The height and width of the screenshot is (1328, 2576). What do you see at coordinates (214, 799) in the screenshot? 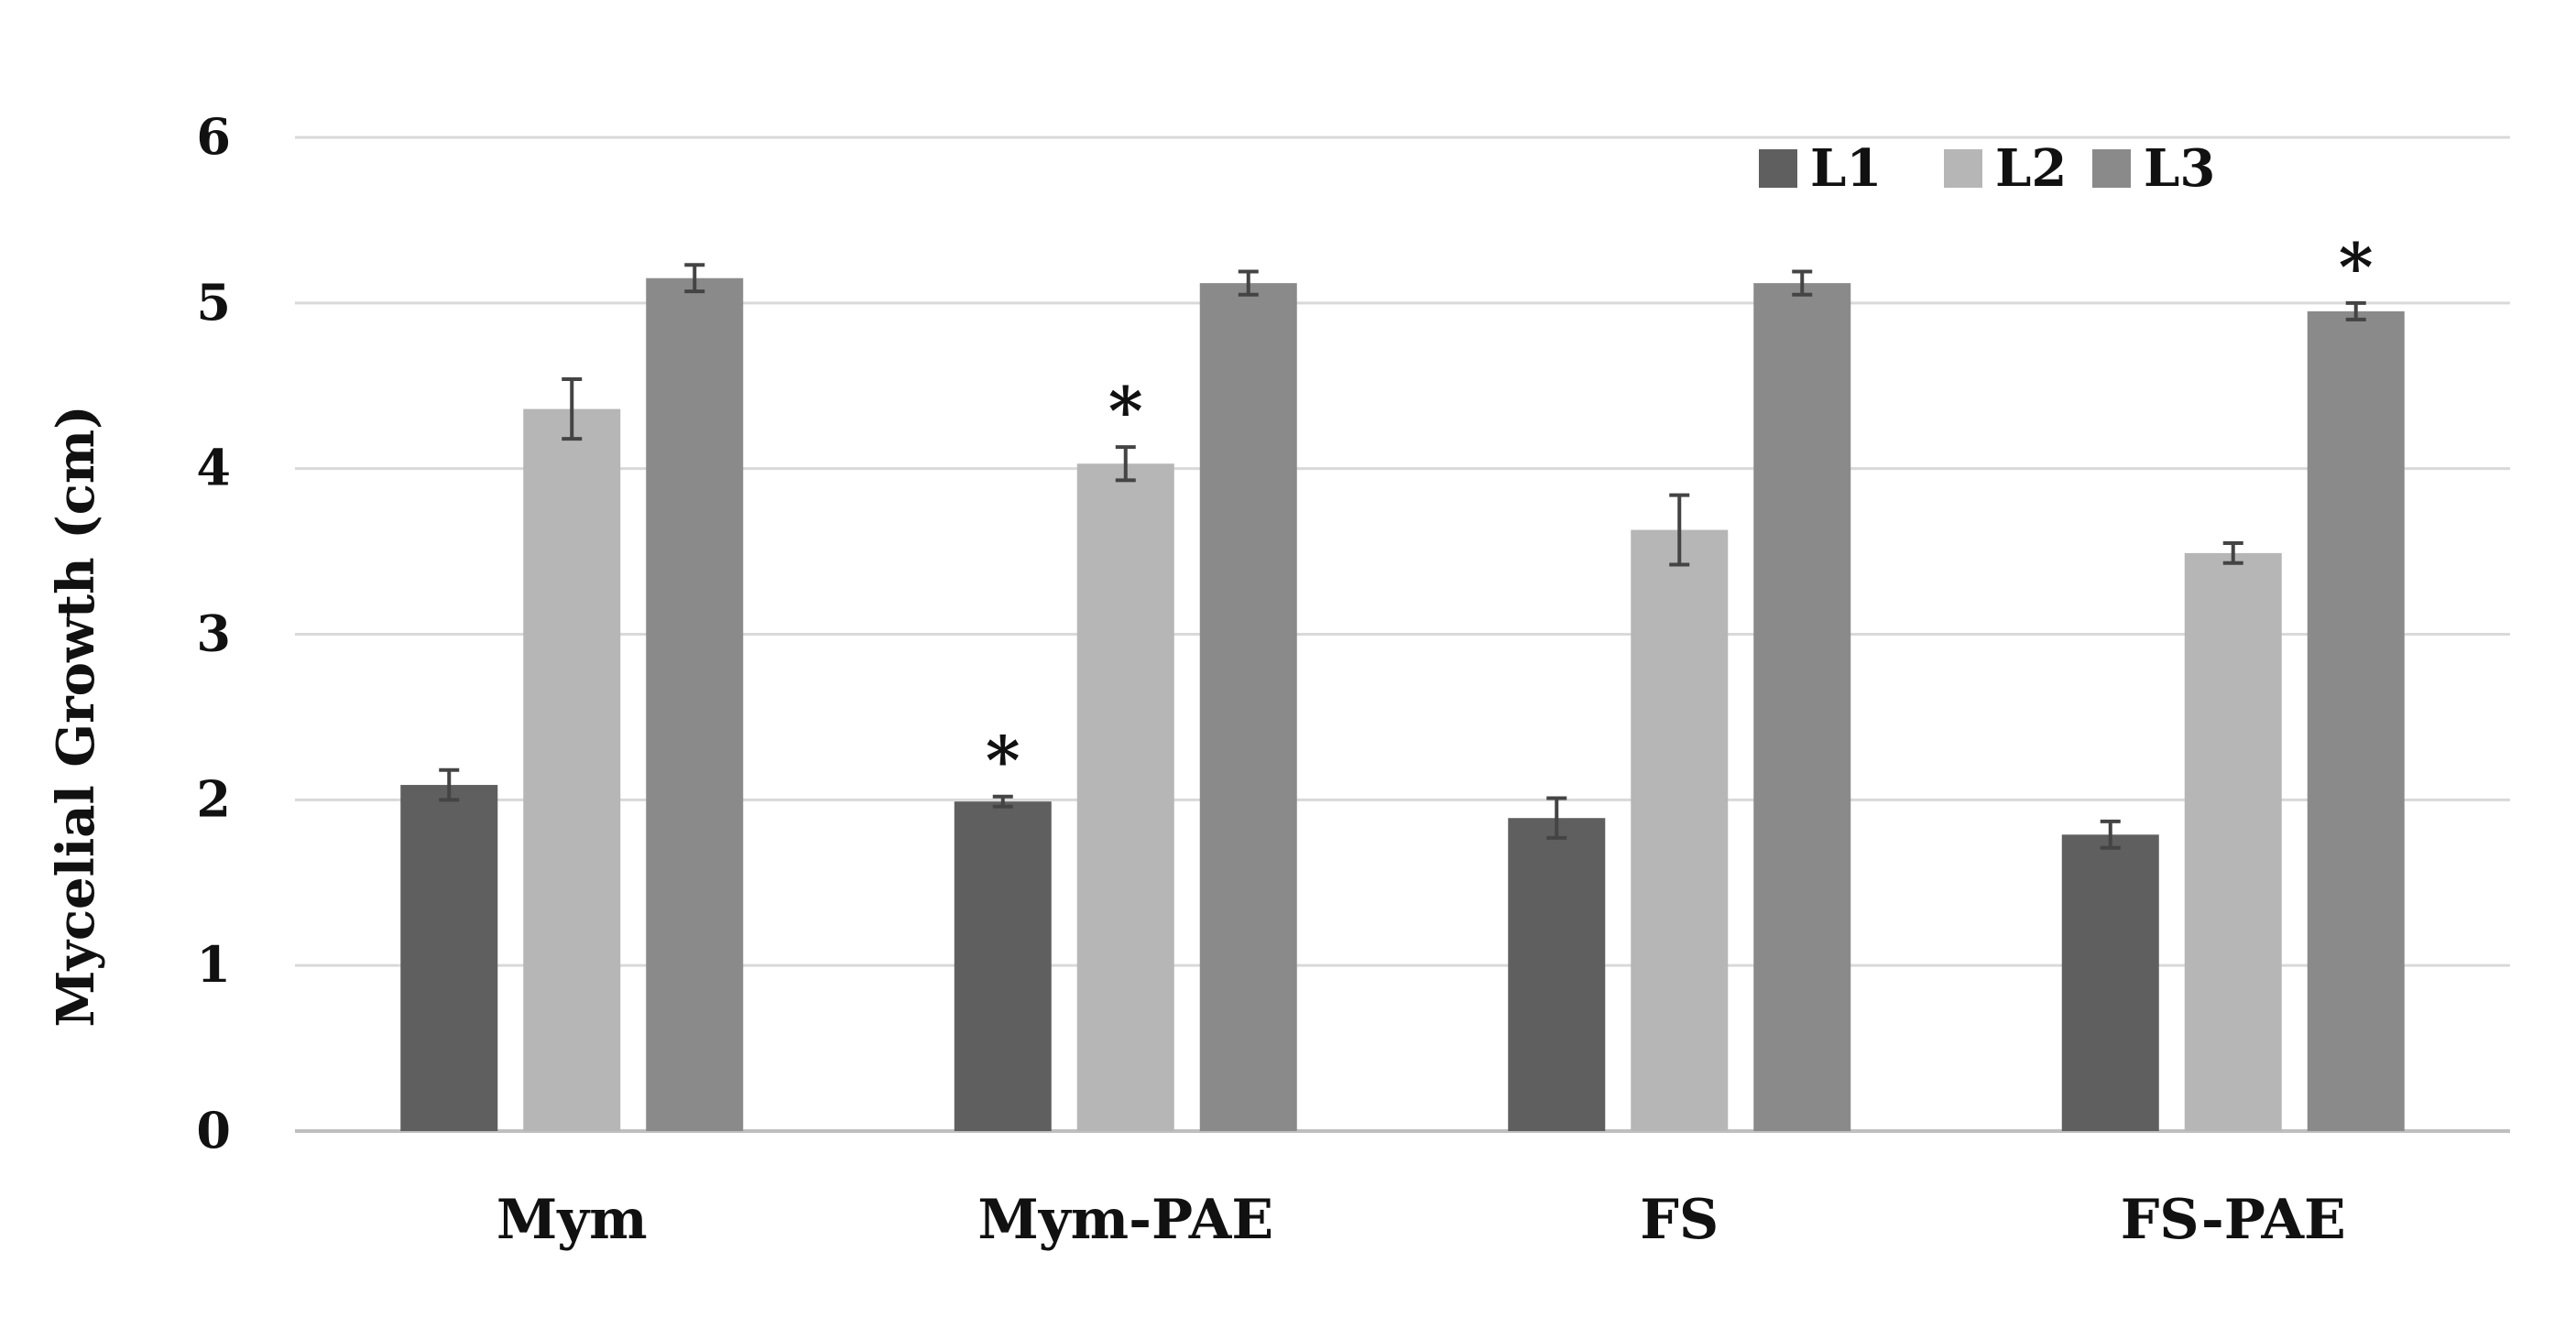
I see `y-tick-label: 2` at bounding box center [214, 799].